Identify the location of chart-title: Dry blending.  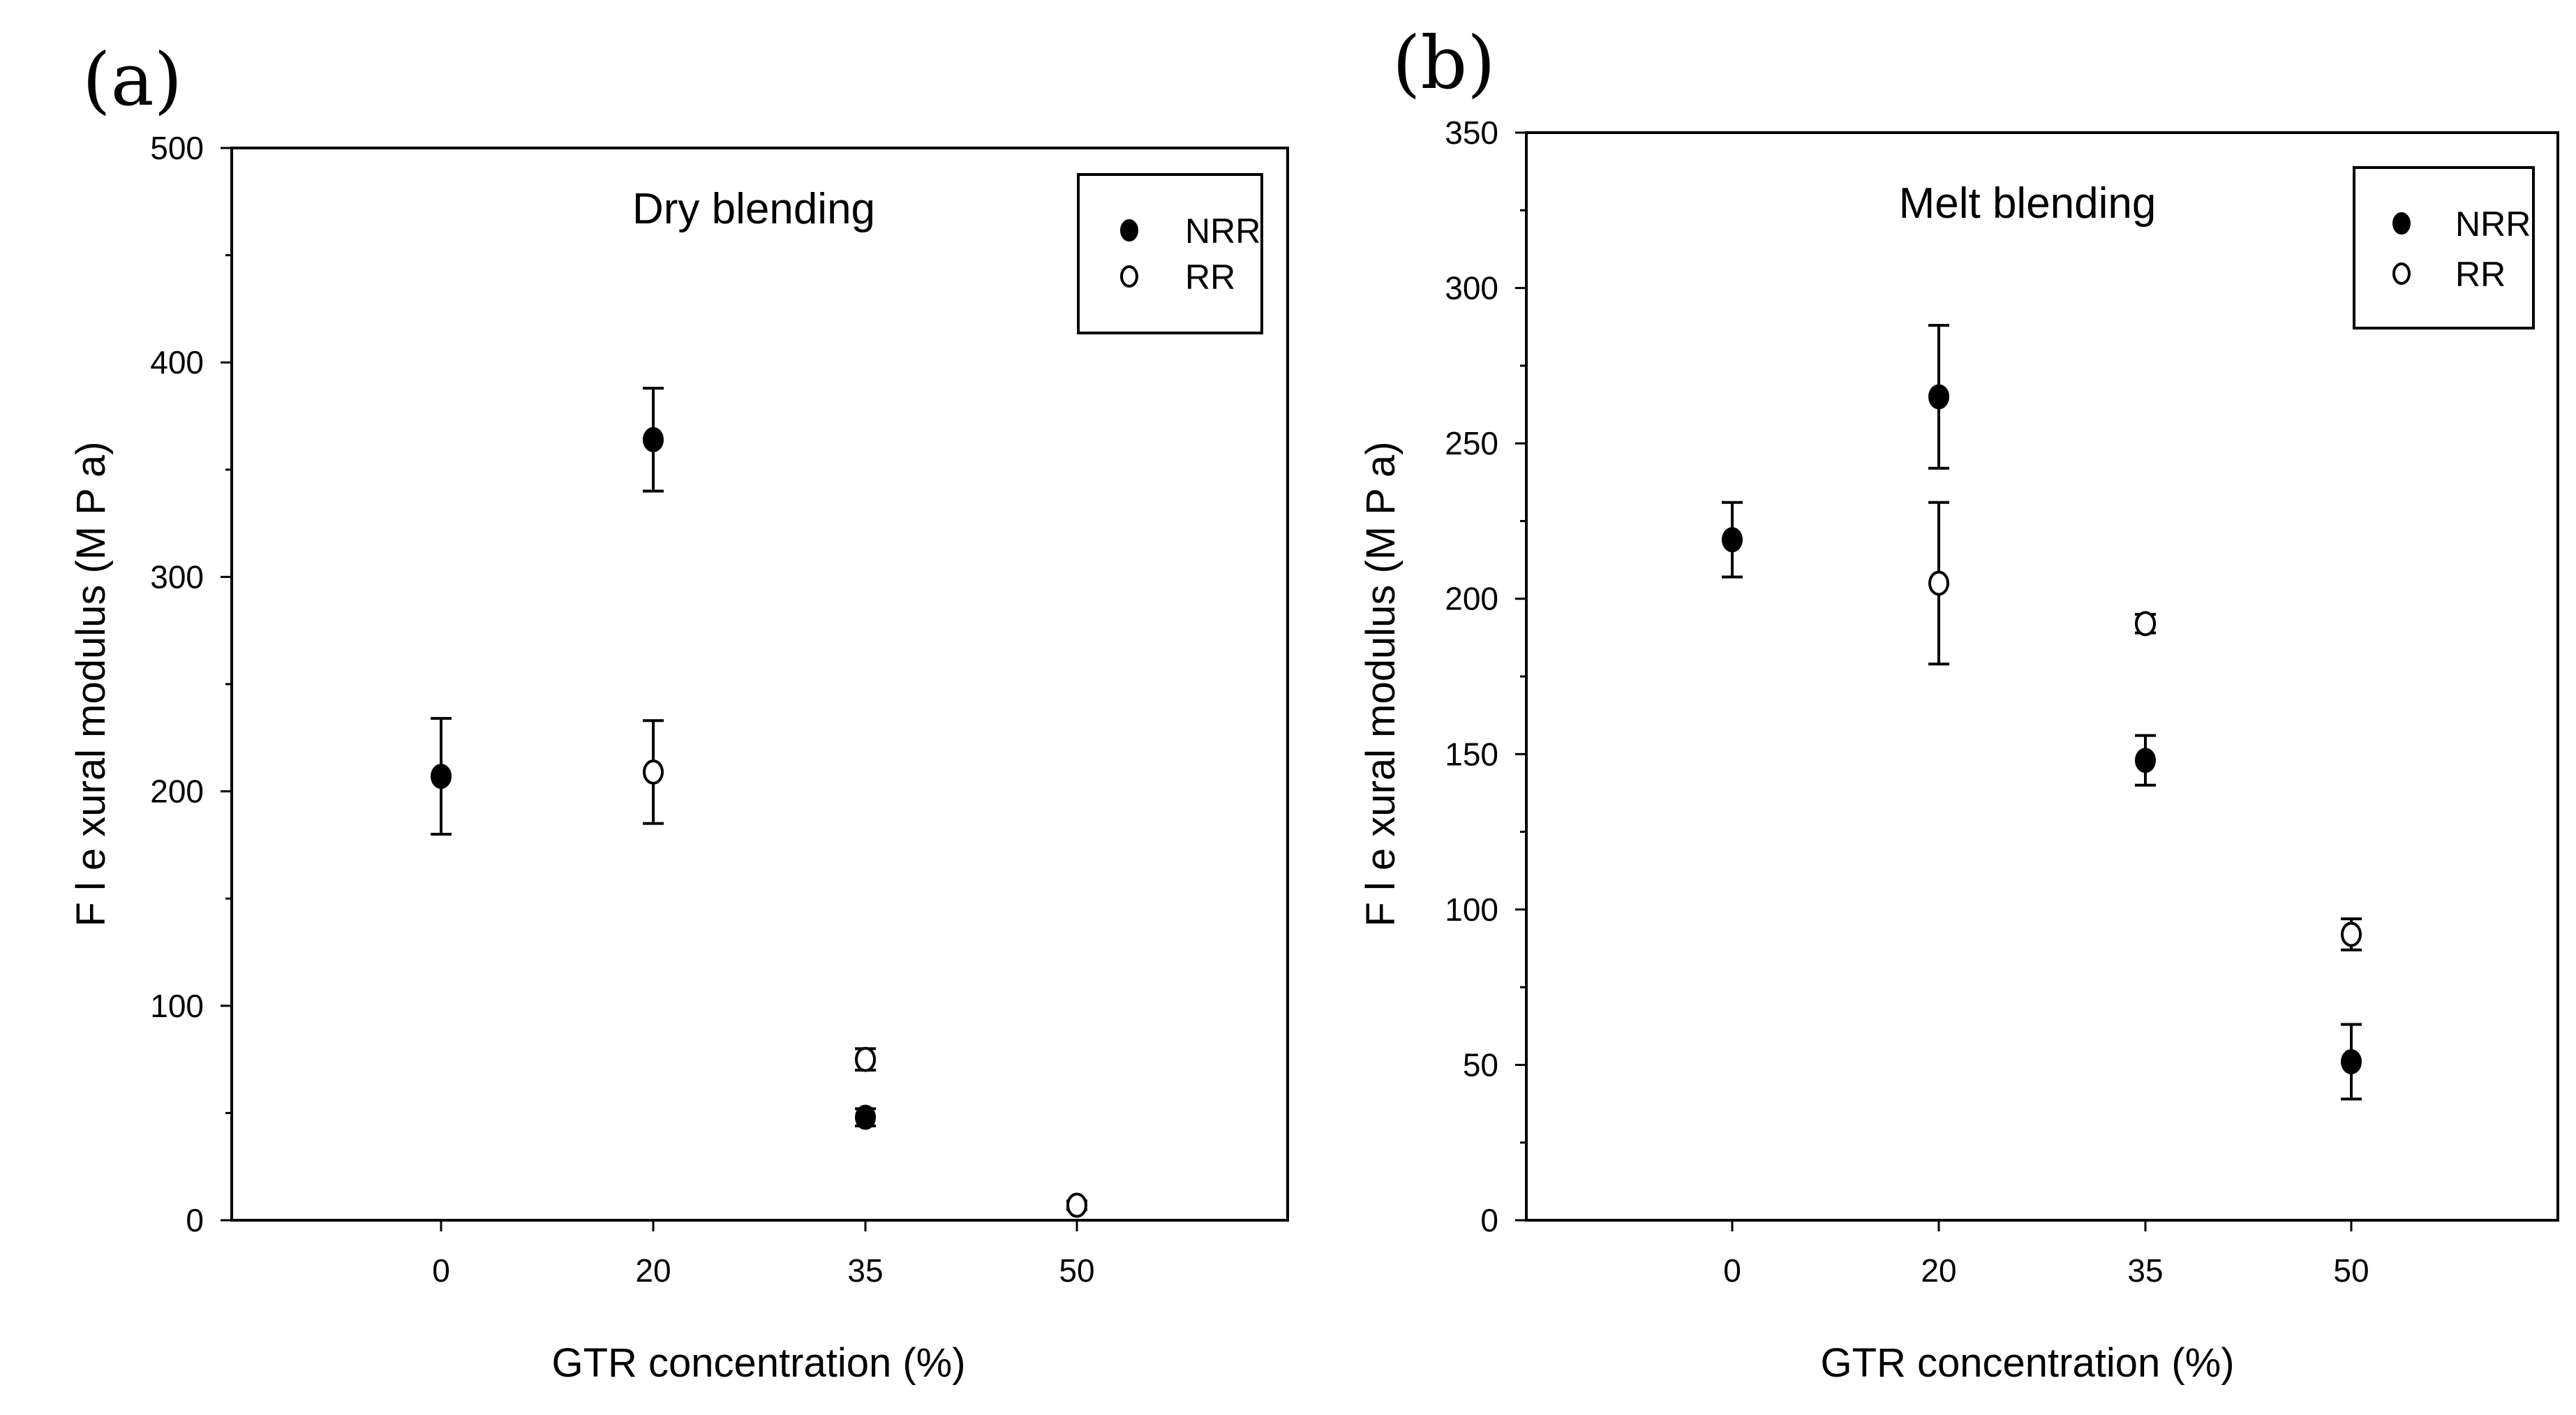
(753, 209).